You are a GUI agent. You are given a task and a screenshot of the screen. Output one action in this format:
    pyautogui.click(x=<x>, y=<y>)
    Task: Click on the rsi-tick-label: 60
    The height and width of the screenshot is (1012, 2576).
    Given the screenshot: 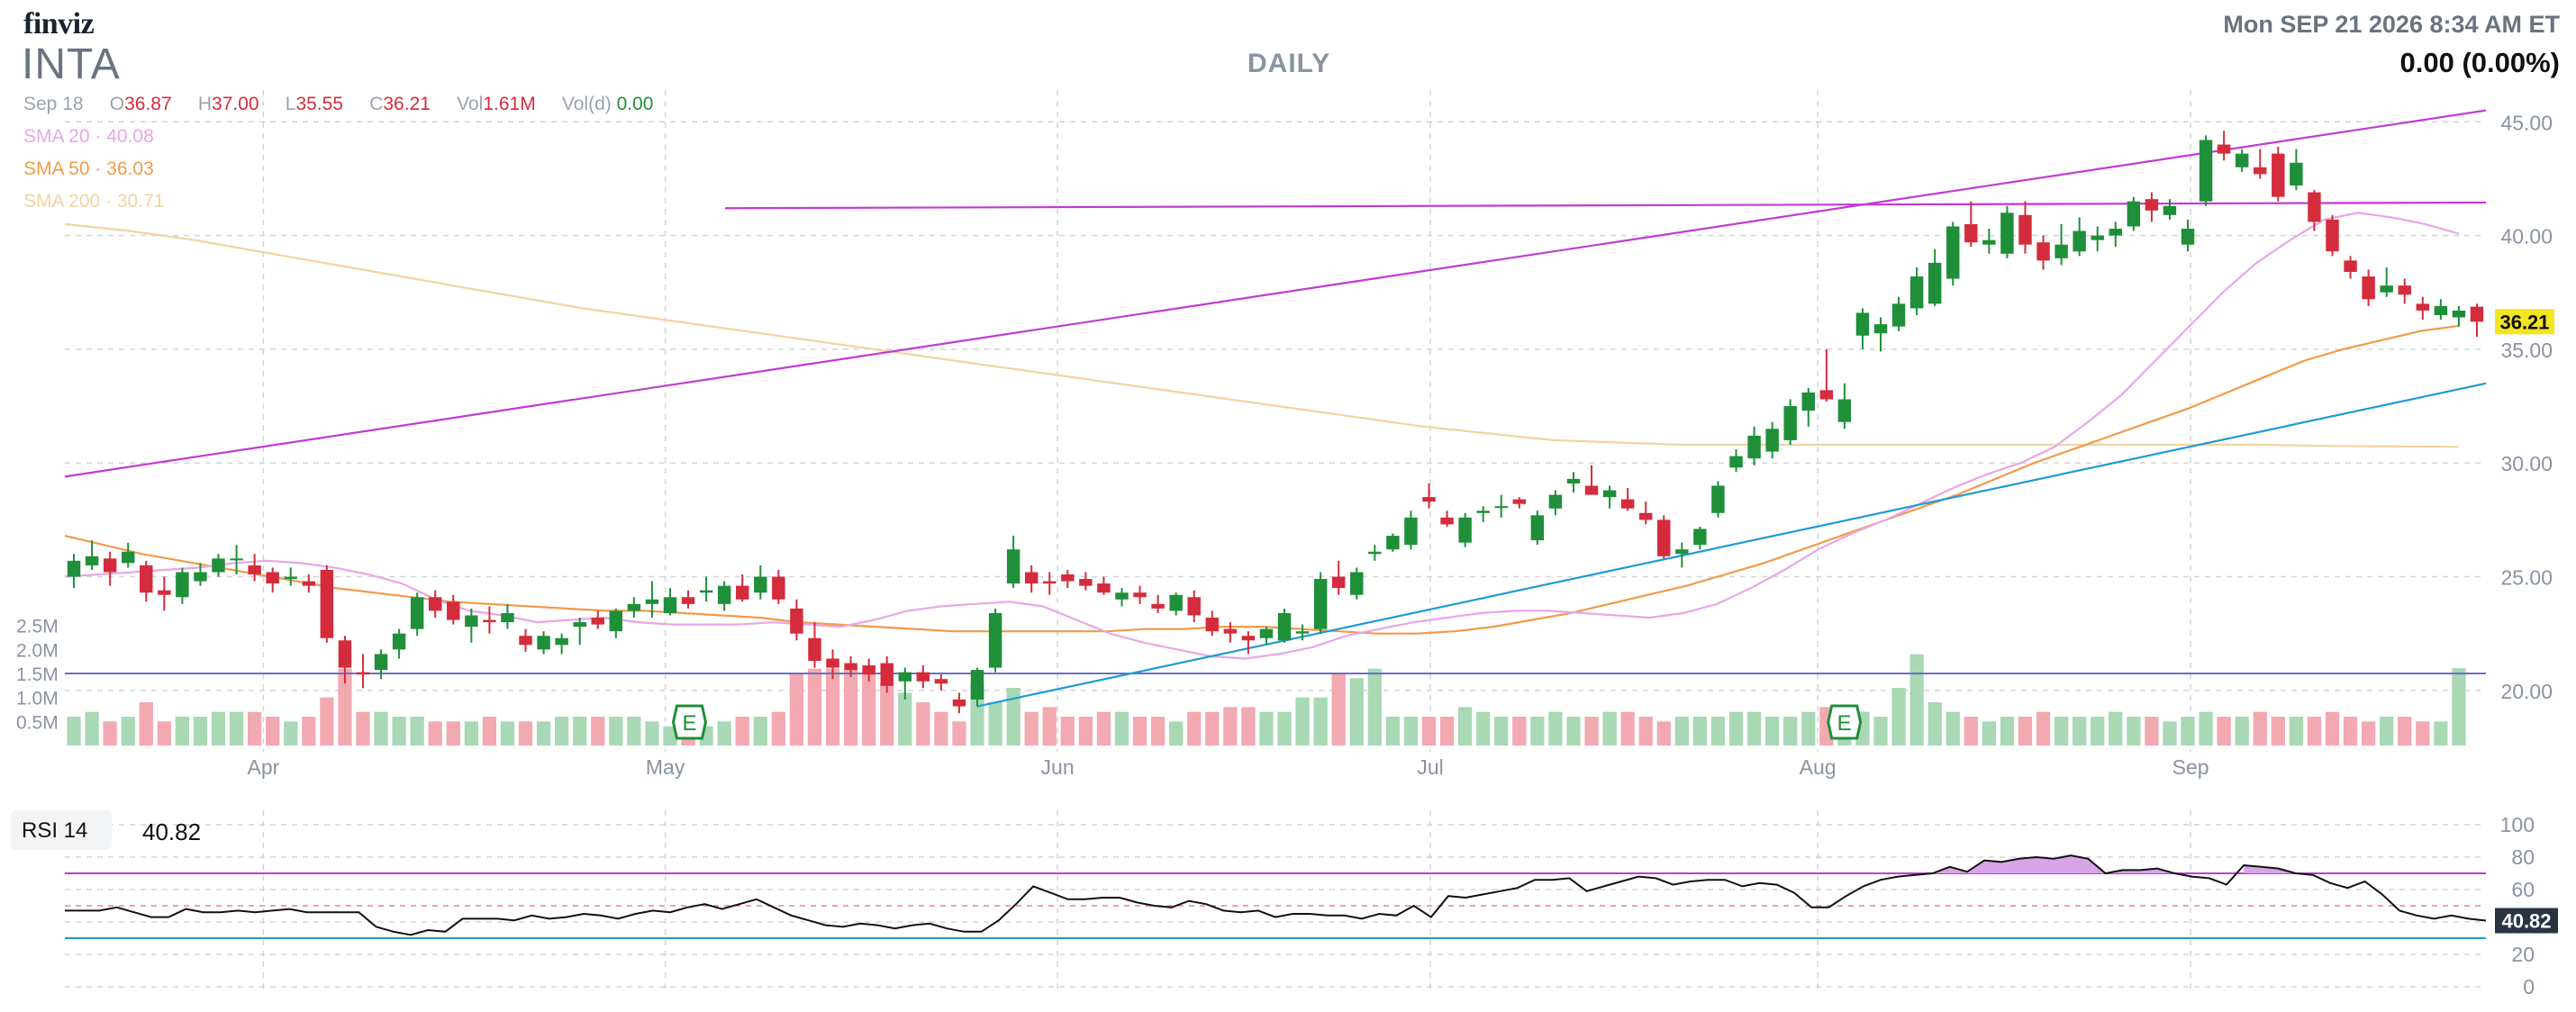 What is the action you would take?
    pyautogui.click(x=2523, y=889)
    